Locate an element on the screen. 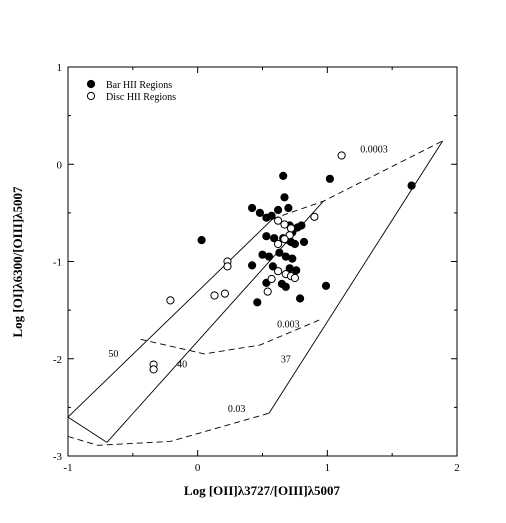 Image resolution: width=506 pixels, height=523 pixels. legend-marker-disc is located at coordinates (91, 96).